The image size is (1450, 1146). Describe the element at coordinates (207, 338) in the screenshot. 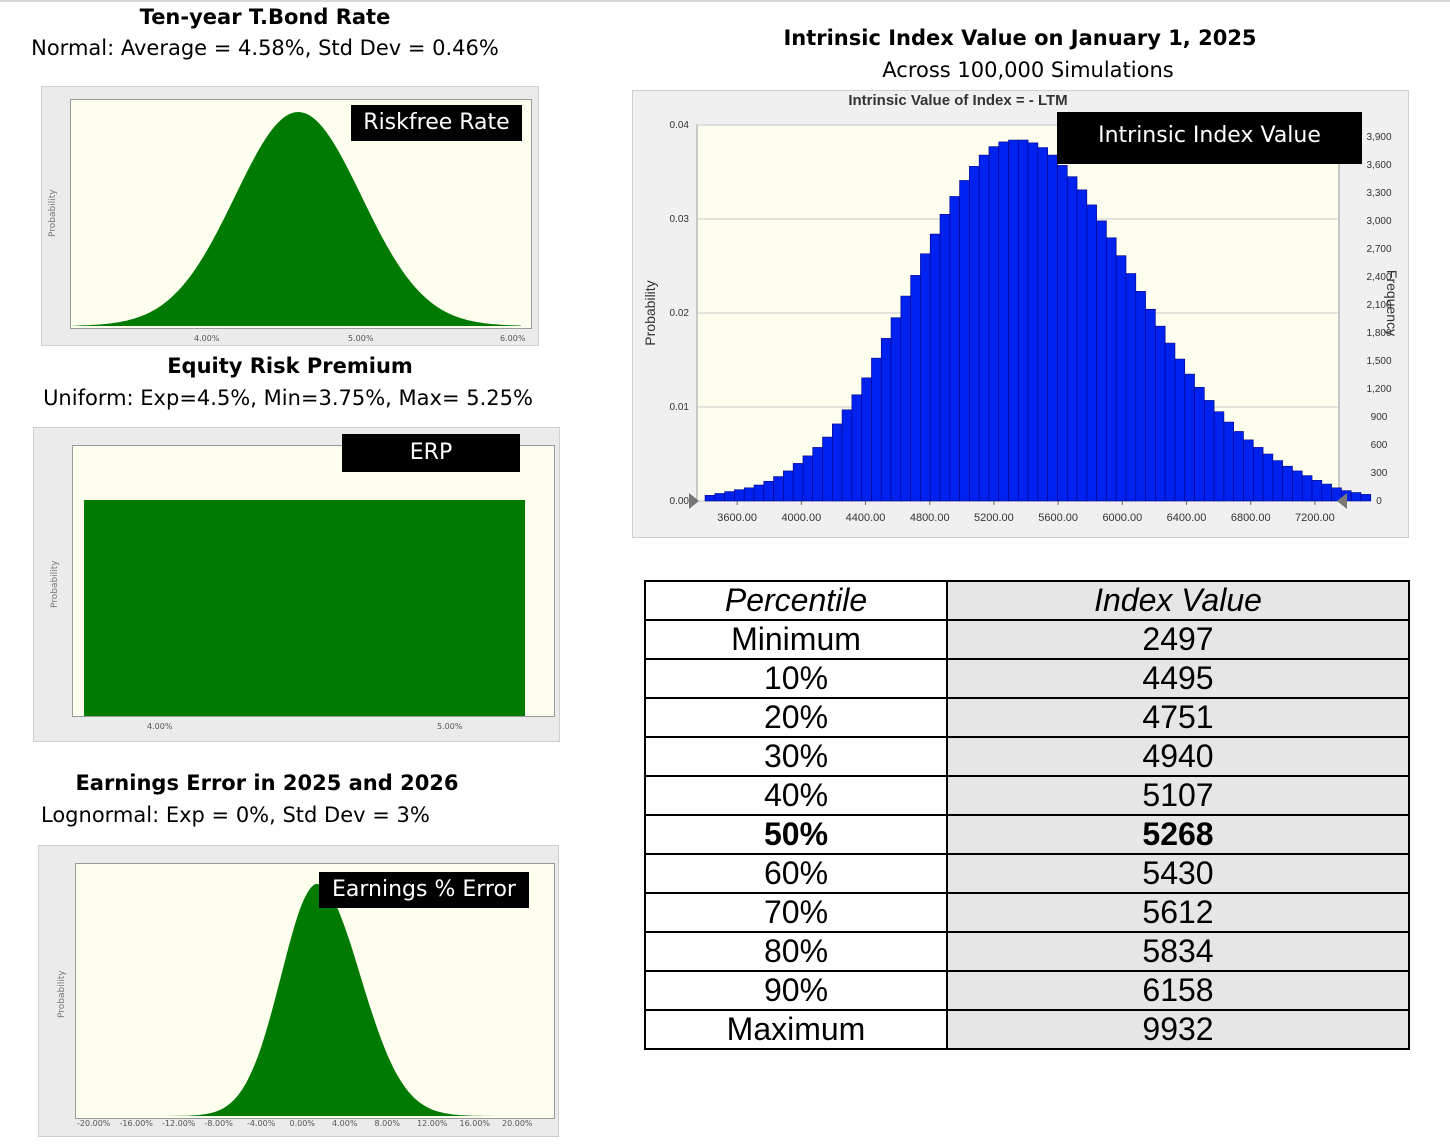

I see `riskfree-tick-1: 4.00%` at that location.